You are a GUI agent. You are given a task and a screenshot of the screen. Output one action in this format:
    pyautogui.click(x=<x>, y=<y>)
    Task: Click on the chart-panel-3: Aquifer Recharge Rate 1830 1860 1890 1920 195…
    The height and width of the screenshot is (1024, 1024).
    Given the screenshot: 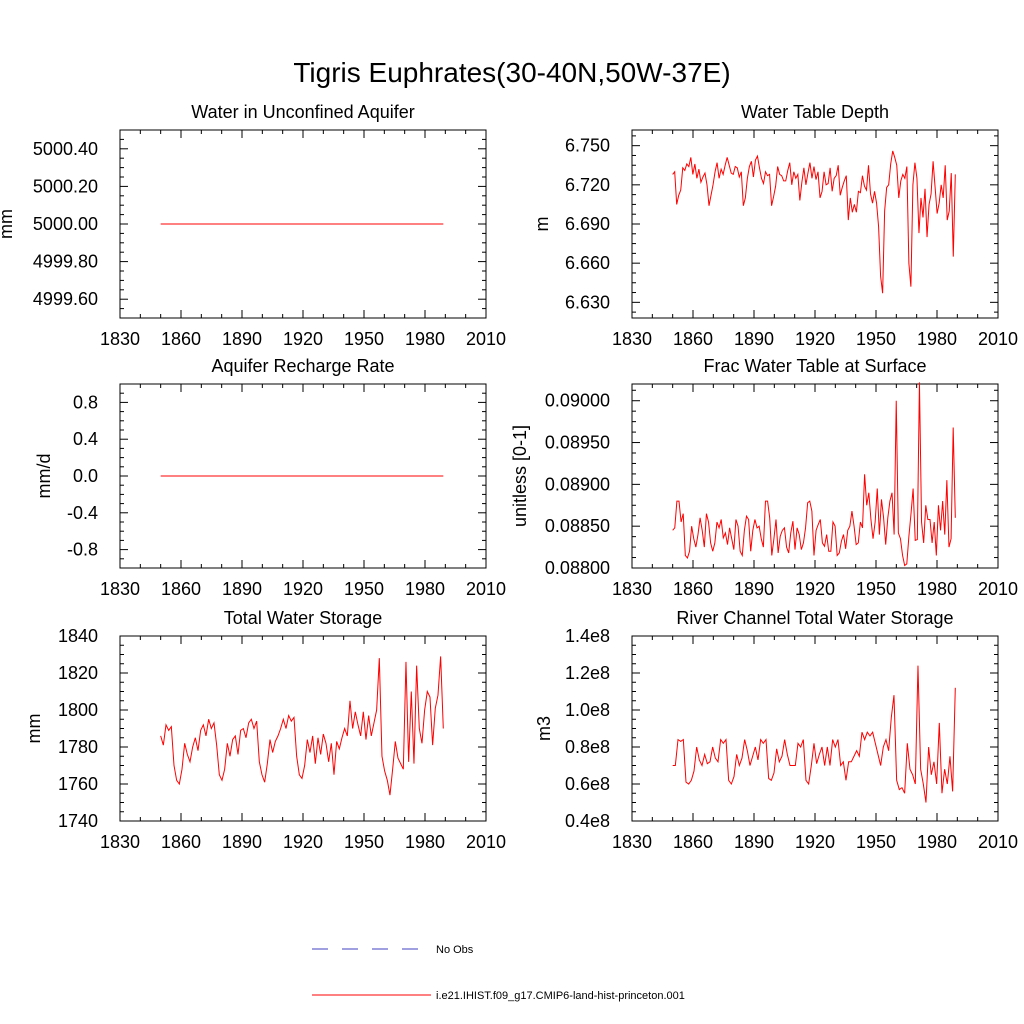 What is the action you would take?
    pyautogui.click(x=270, y=477)
    